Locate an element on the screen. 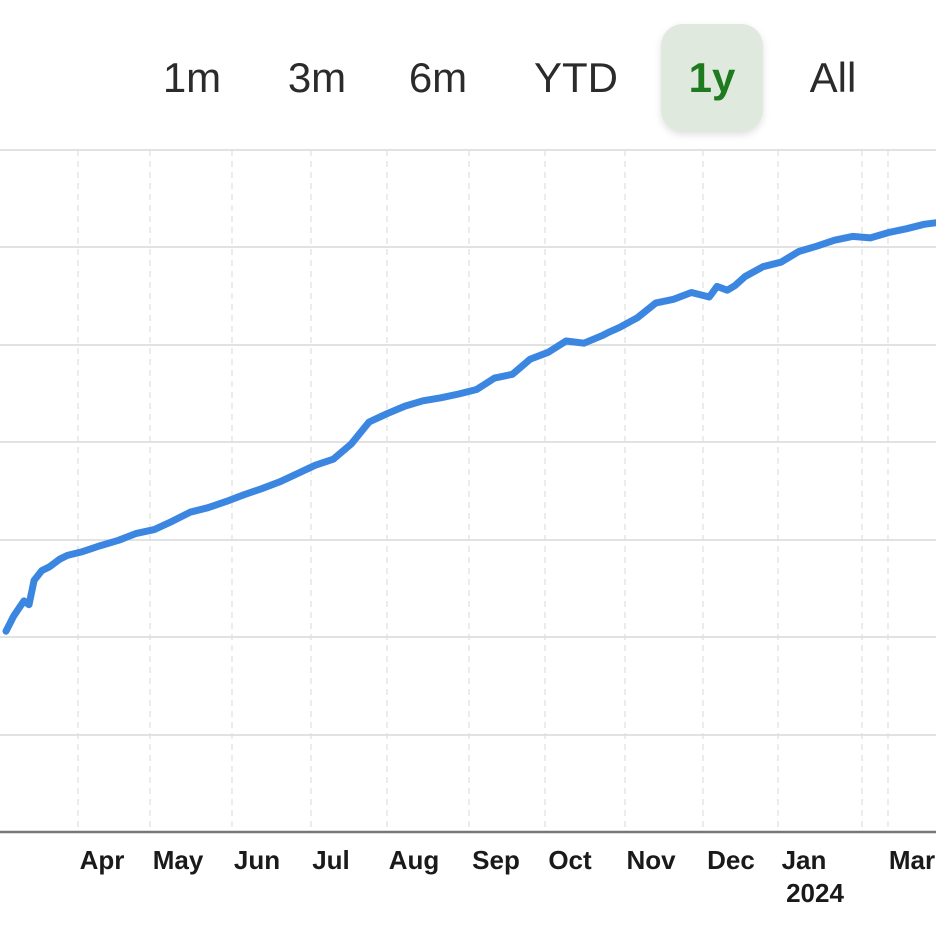 The height and width of the screenshot is (951, 936). x-tick-label: Mar is located at coordinates (912, 860).